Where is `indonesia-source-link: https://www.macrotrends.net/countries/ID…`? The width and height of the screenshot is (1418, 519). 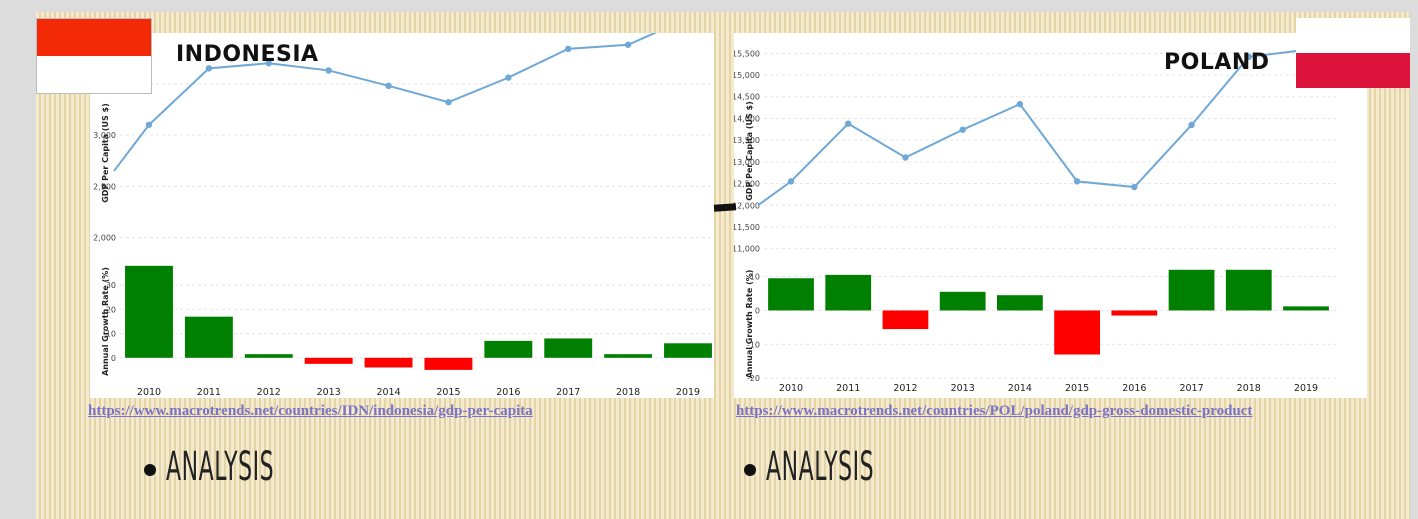
indonesia-source-link: https://www.macrotrends.net/countries/ID… is located at coordinates (310, 411).